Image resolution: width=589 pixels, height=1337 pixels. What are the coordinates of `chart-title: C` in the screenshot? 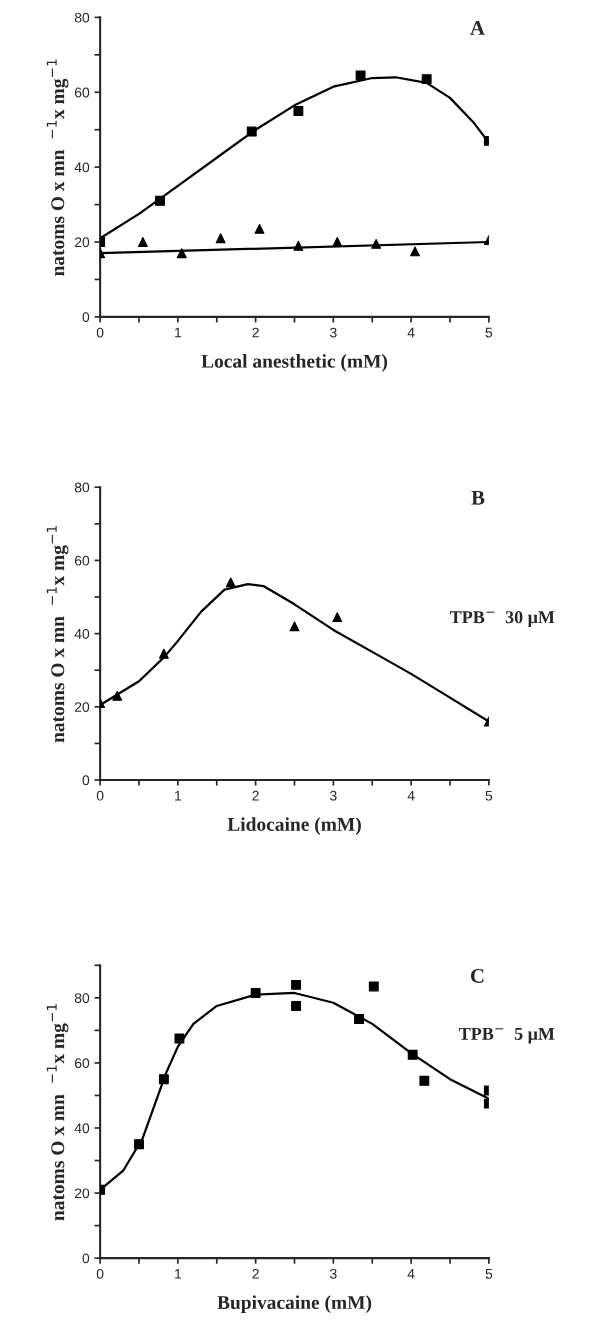 It's located at (477, 975).